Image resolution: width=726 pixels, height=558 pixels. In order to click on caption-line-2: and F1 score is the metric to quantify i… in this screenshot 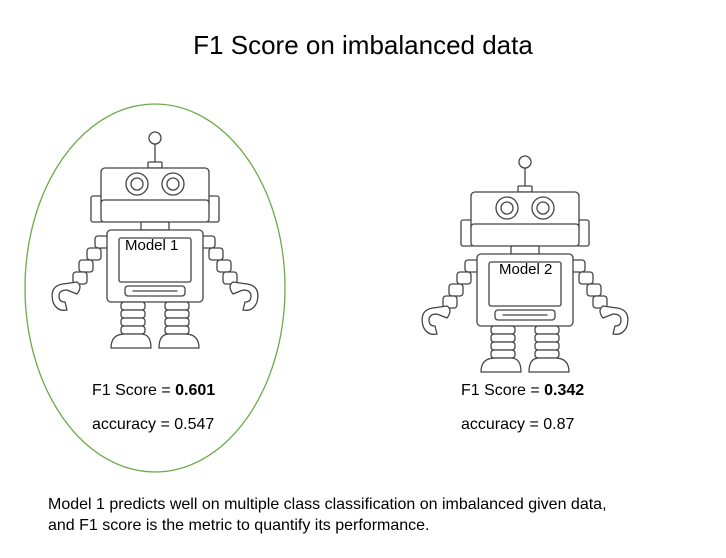, I will do `click(239, 525)`.